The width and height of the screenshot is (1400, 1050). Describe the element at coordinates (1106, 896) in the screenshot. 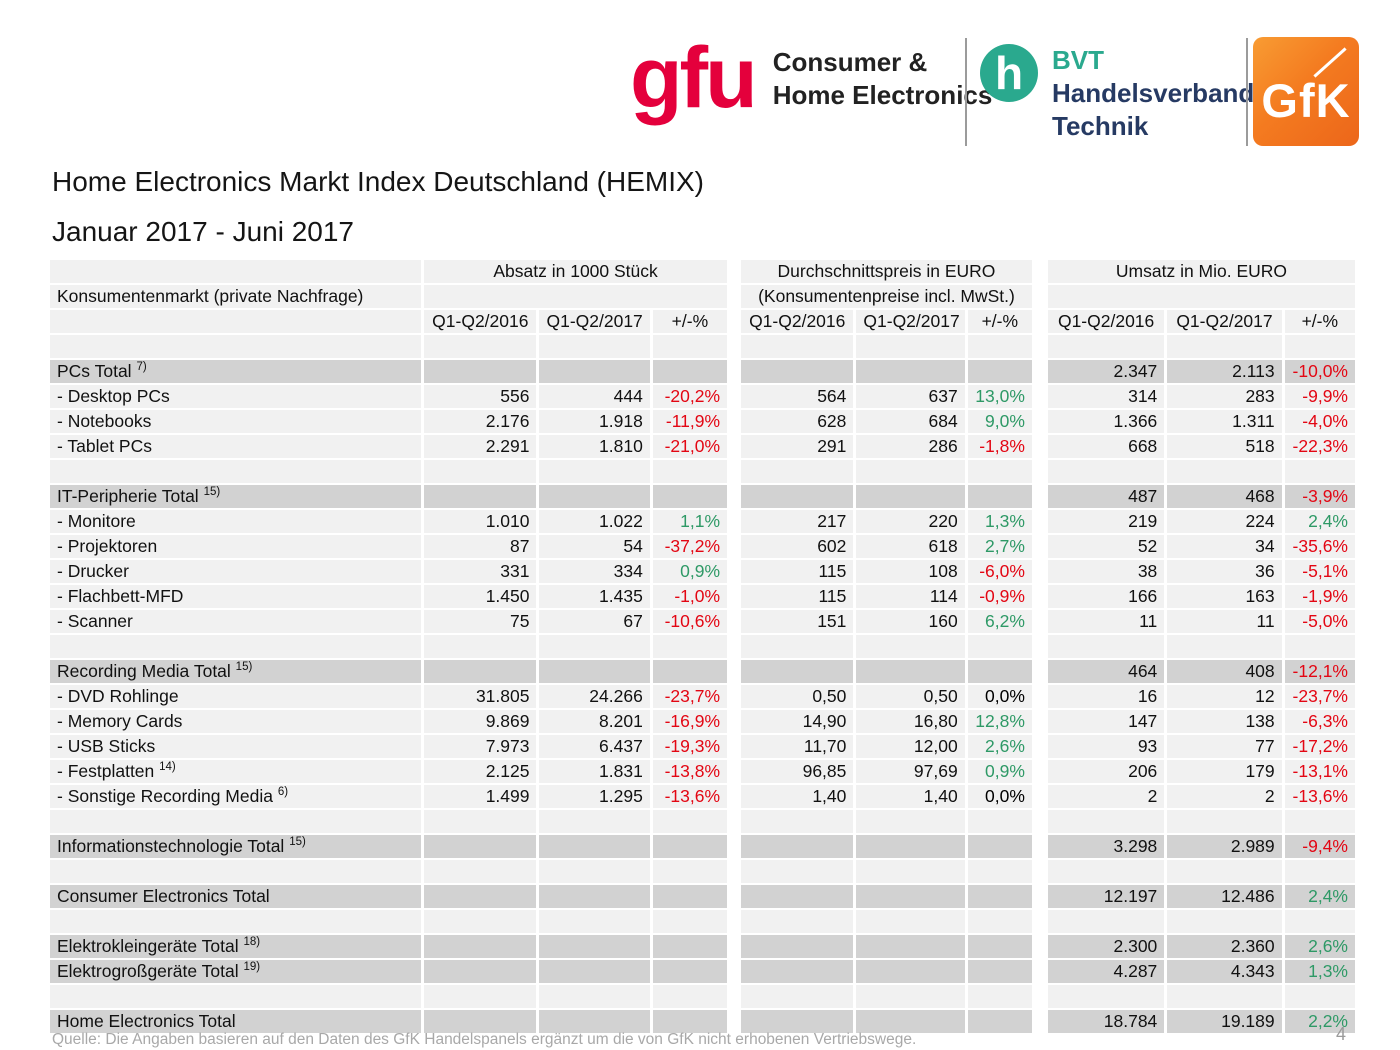

I see `value-cell: 12.197` at that location.